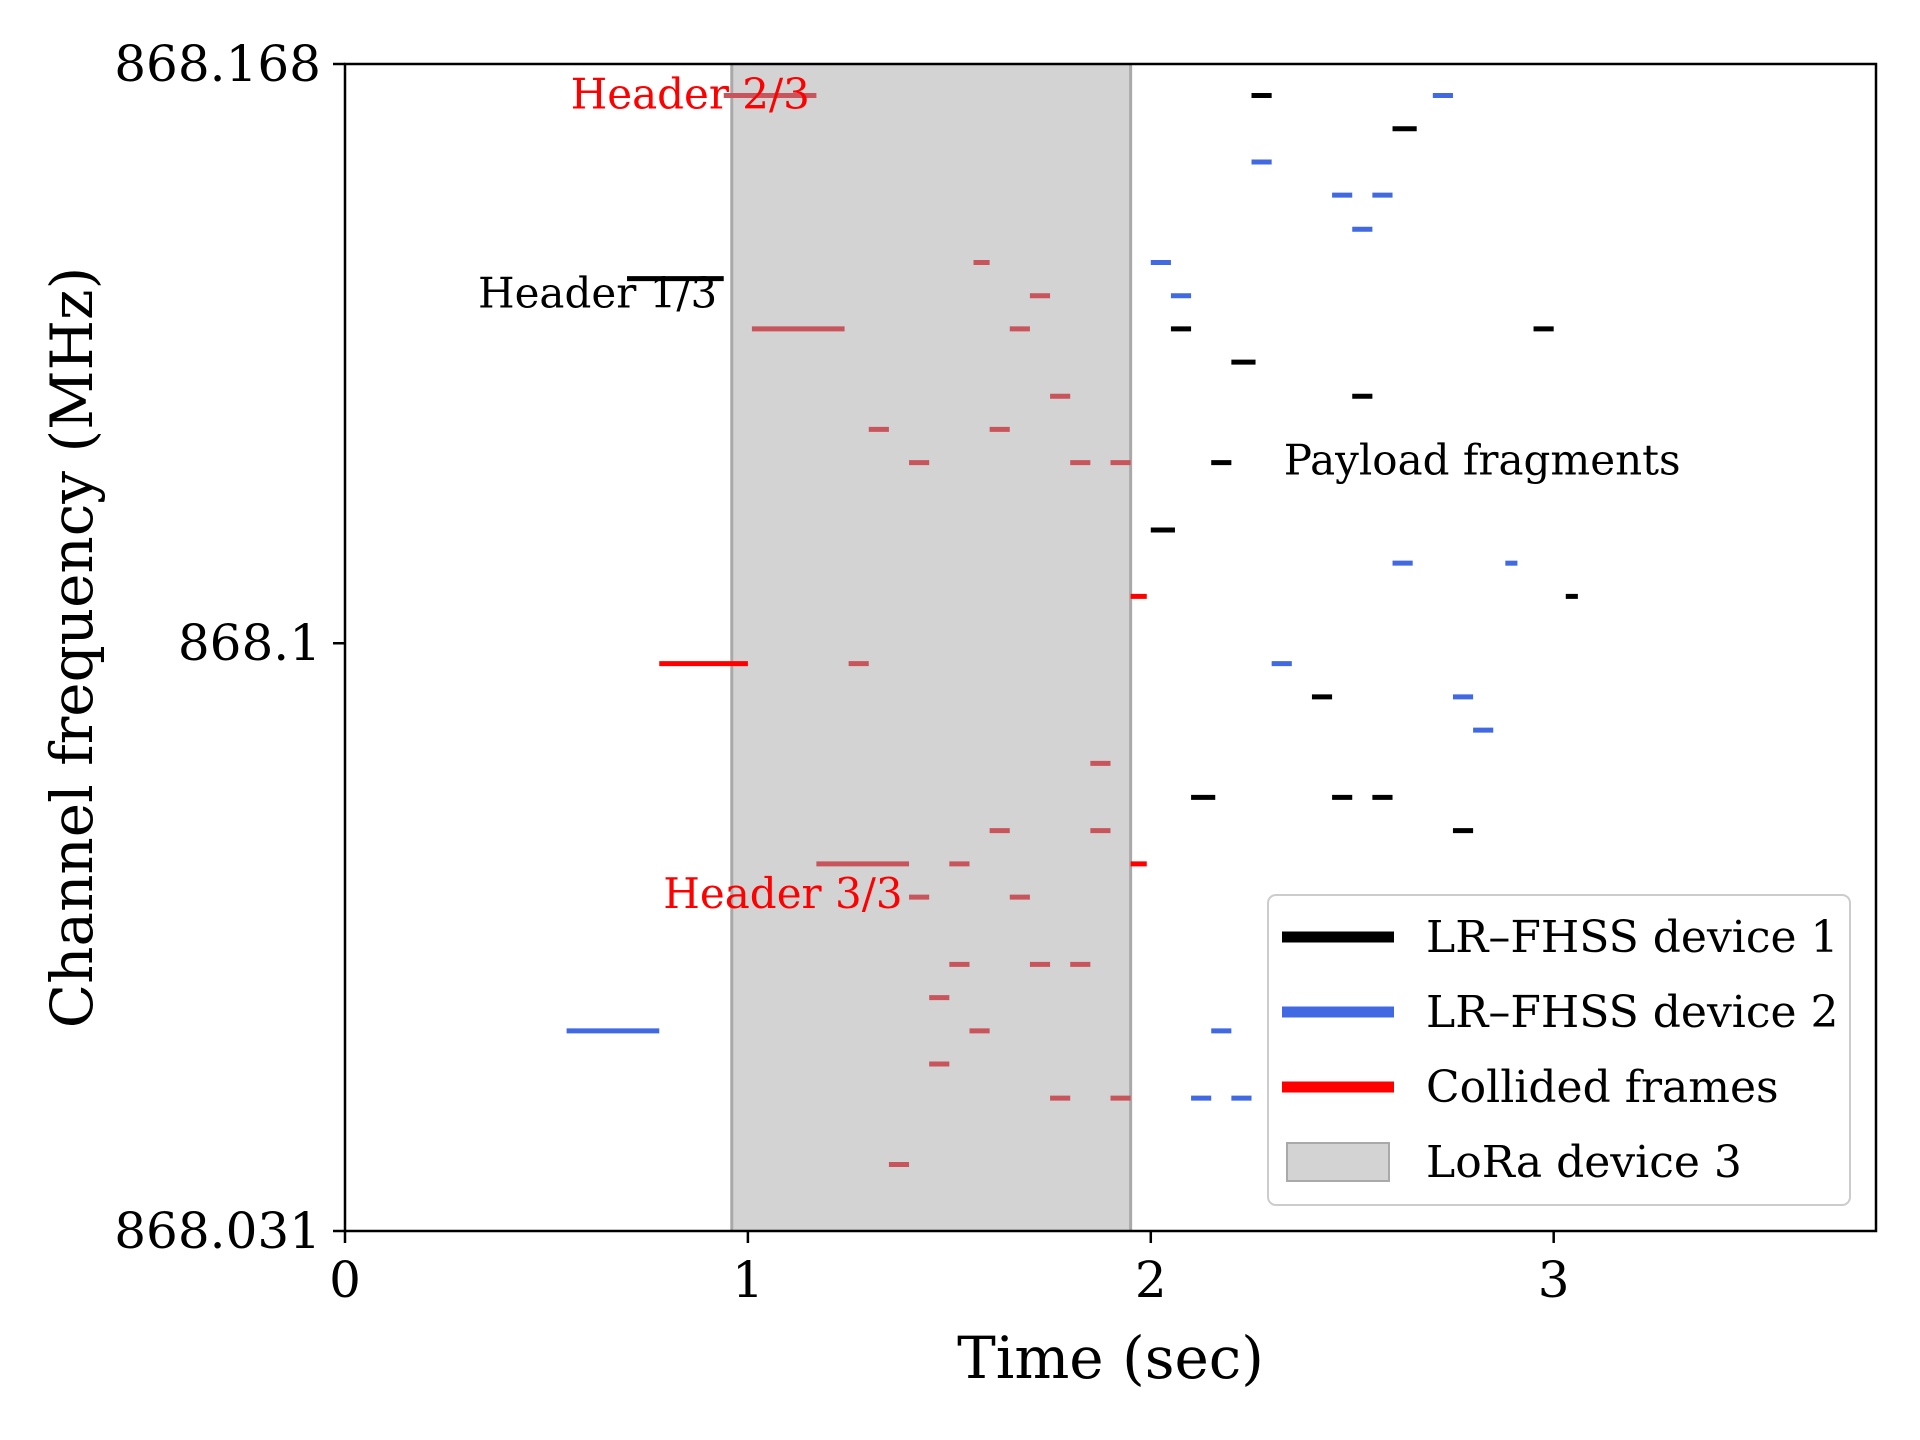 This screenshot has width=1920, height=1440. I want to click on legend-label-0: LR–FHSS device 1, so click(1632, 937).